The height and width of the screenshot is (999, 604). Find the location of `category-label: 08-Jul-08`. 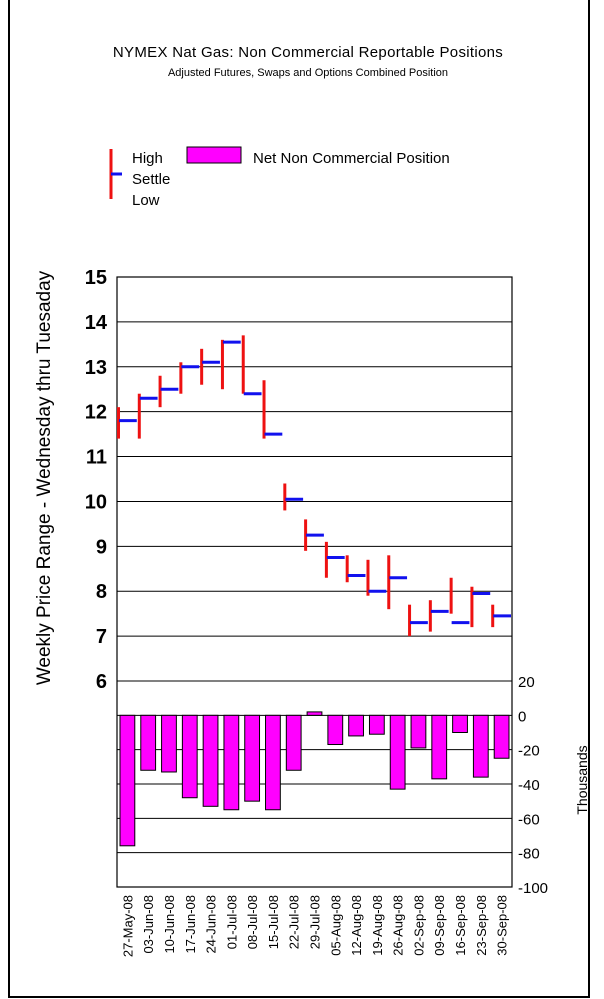

category-label: 08-Jul-08 is located at coordinates (252, 922).